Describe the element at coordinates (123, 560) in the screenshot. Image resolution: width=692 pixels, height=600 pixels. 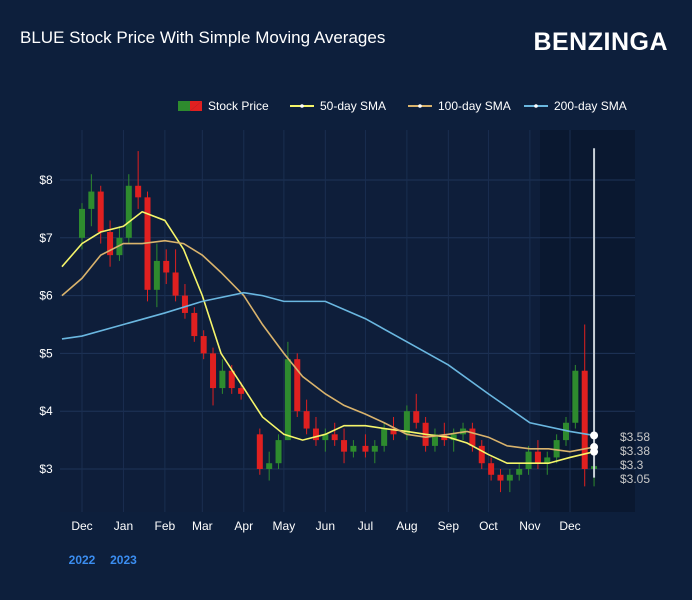
I see `year-label: 2023` at that location.